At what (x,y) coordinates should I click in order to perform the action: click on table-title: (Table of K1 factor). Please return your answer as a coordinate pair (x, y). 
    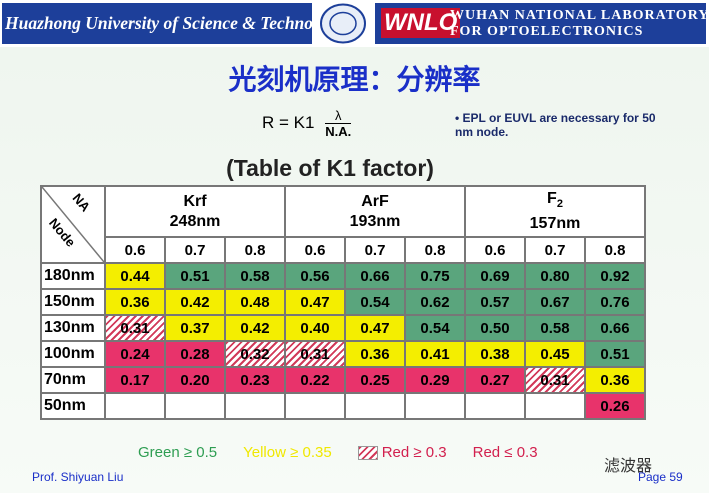
    Looking at the image, I should click on (330, 168).